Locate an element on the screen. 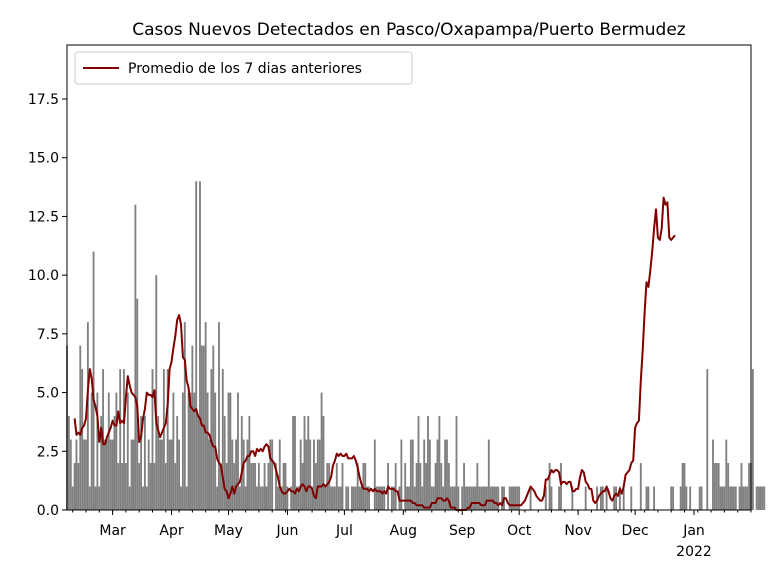 Image resolution: width=768 pixels, height=576 pixels. x-tick-label: Nov is located at coordinates (577, 531).